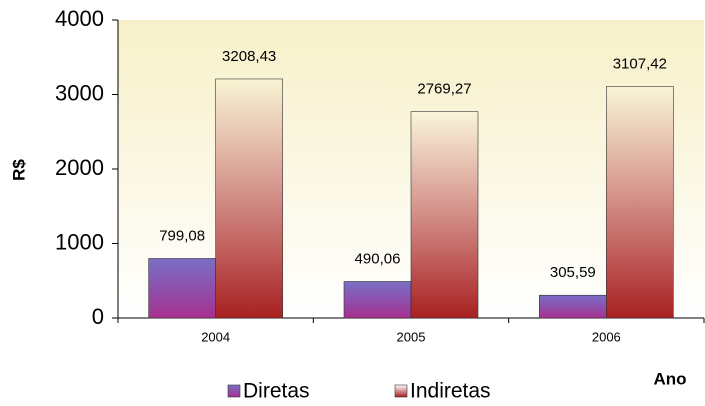 The width and height of the screenshot is (705, 406). I want to click on y-tick-label: 2000, so click(79, 167).